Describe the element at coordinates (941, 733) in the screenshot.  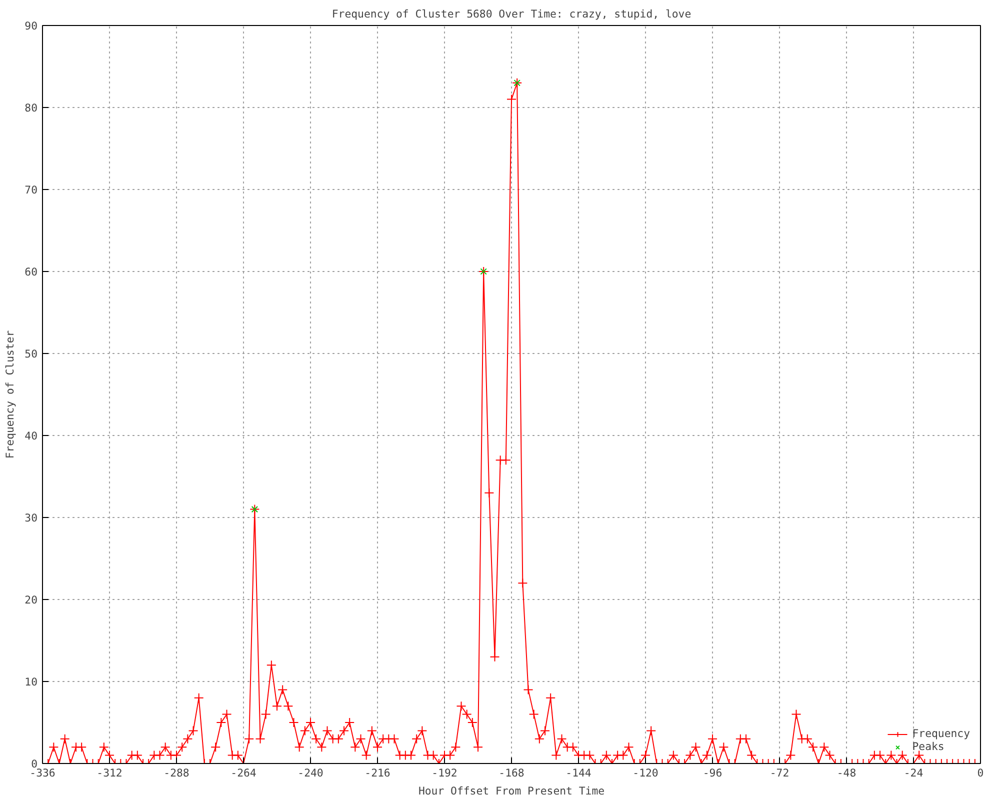
I see `legend-label: Frequency` at that location.